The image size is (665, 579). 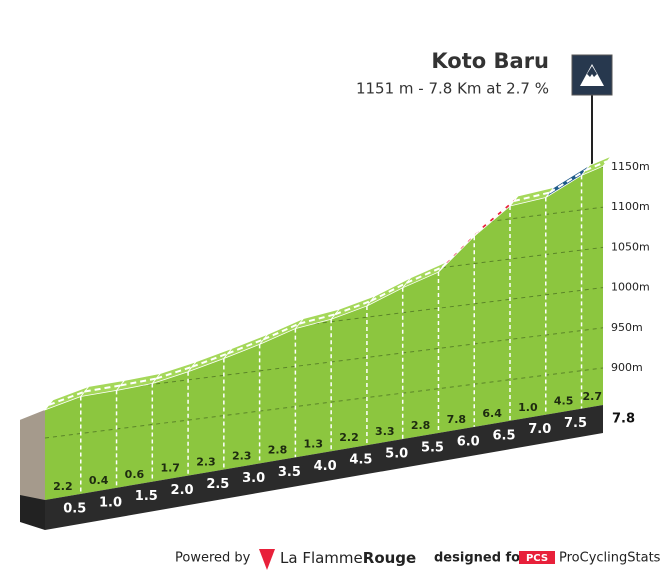 I want to click on gradient-label: 2.7, so click(x=593, y=396).